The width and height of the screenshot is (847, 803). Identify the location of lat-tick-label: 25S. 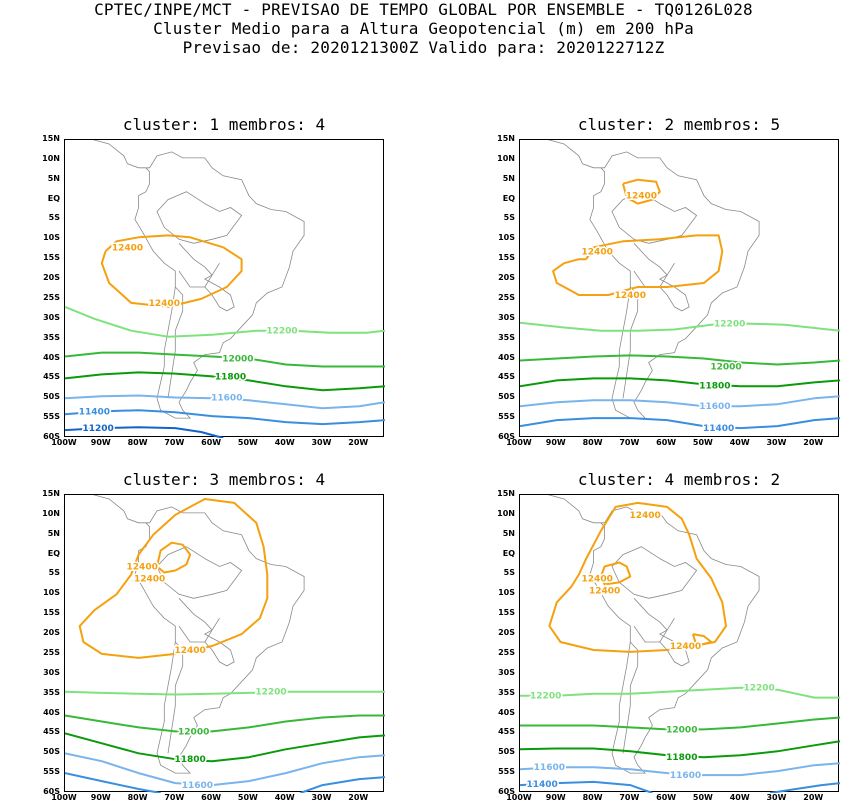
(51, 297).